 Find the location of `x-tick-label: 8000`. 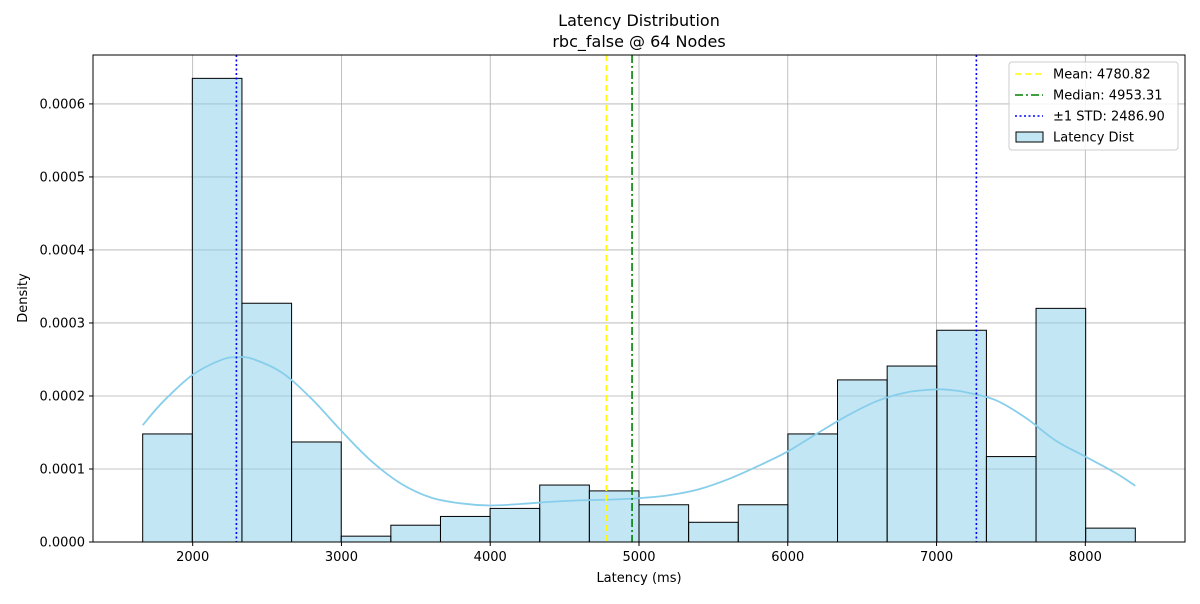

x-tick-label: 8000 is located at coordinates (1085, 557).